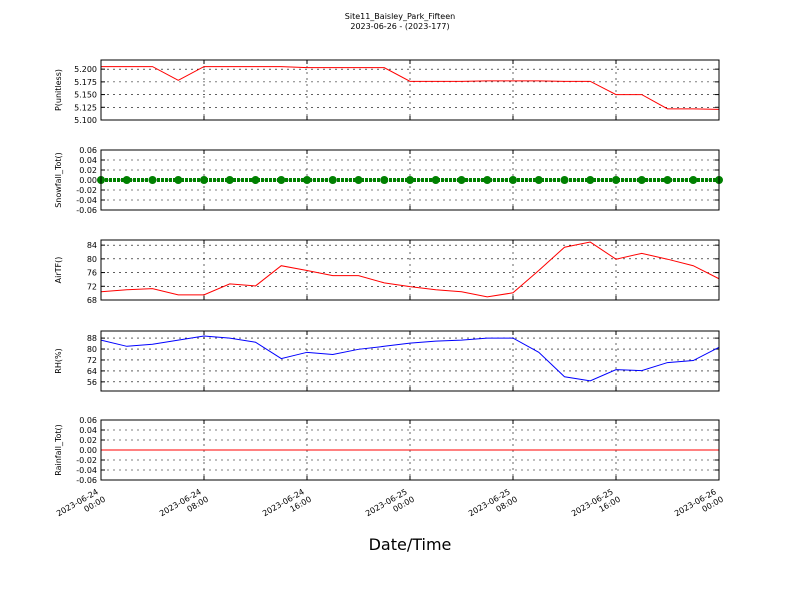 The image size is (800, 600). What do you see at coordinates (400, 16) in the screenshot?
I see `figure-title: Site11_Baisley_Park_Fifteen` at bounding box center [400, 16].